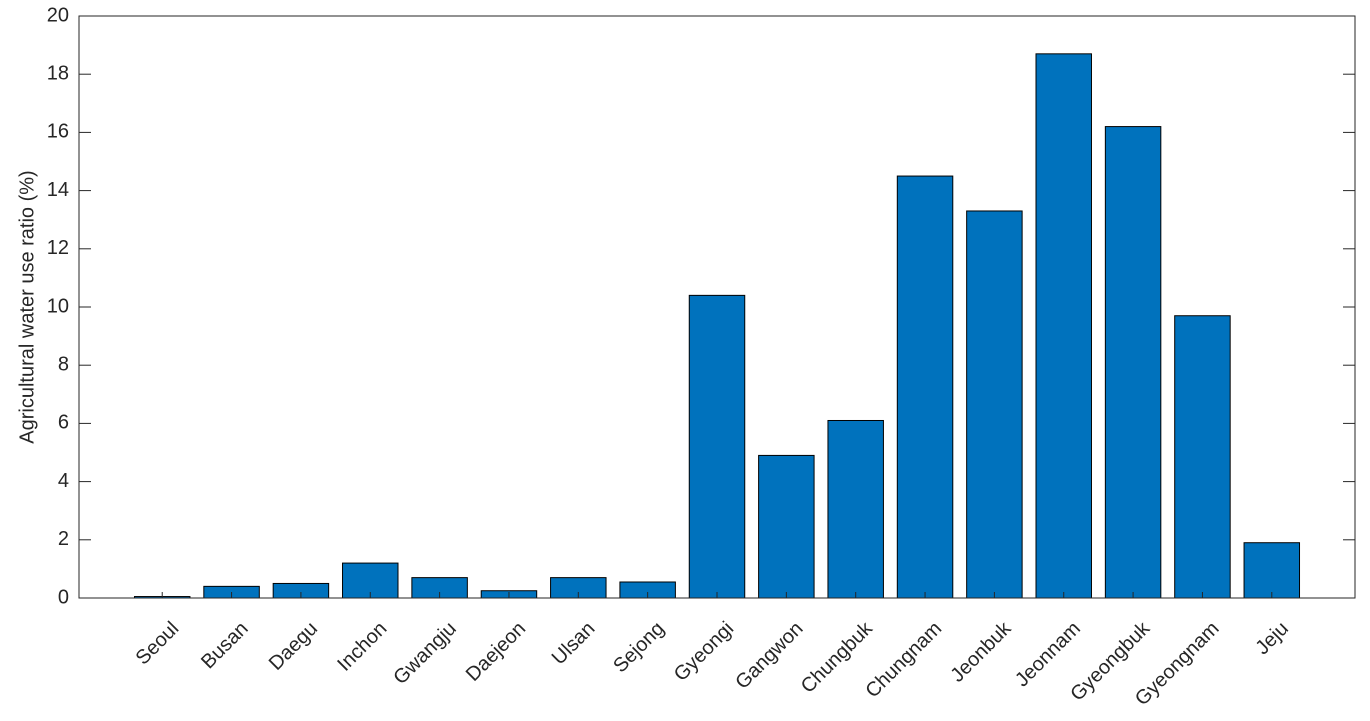 Image resolution: width=1370 pixels, height=721 pixels. What do you see at coordinates (63, 539) in the screenshot?
I see `y-tick-label: 2` at bounding box center [63, 539].